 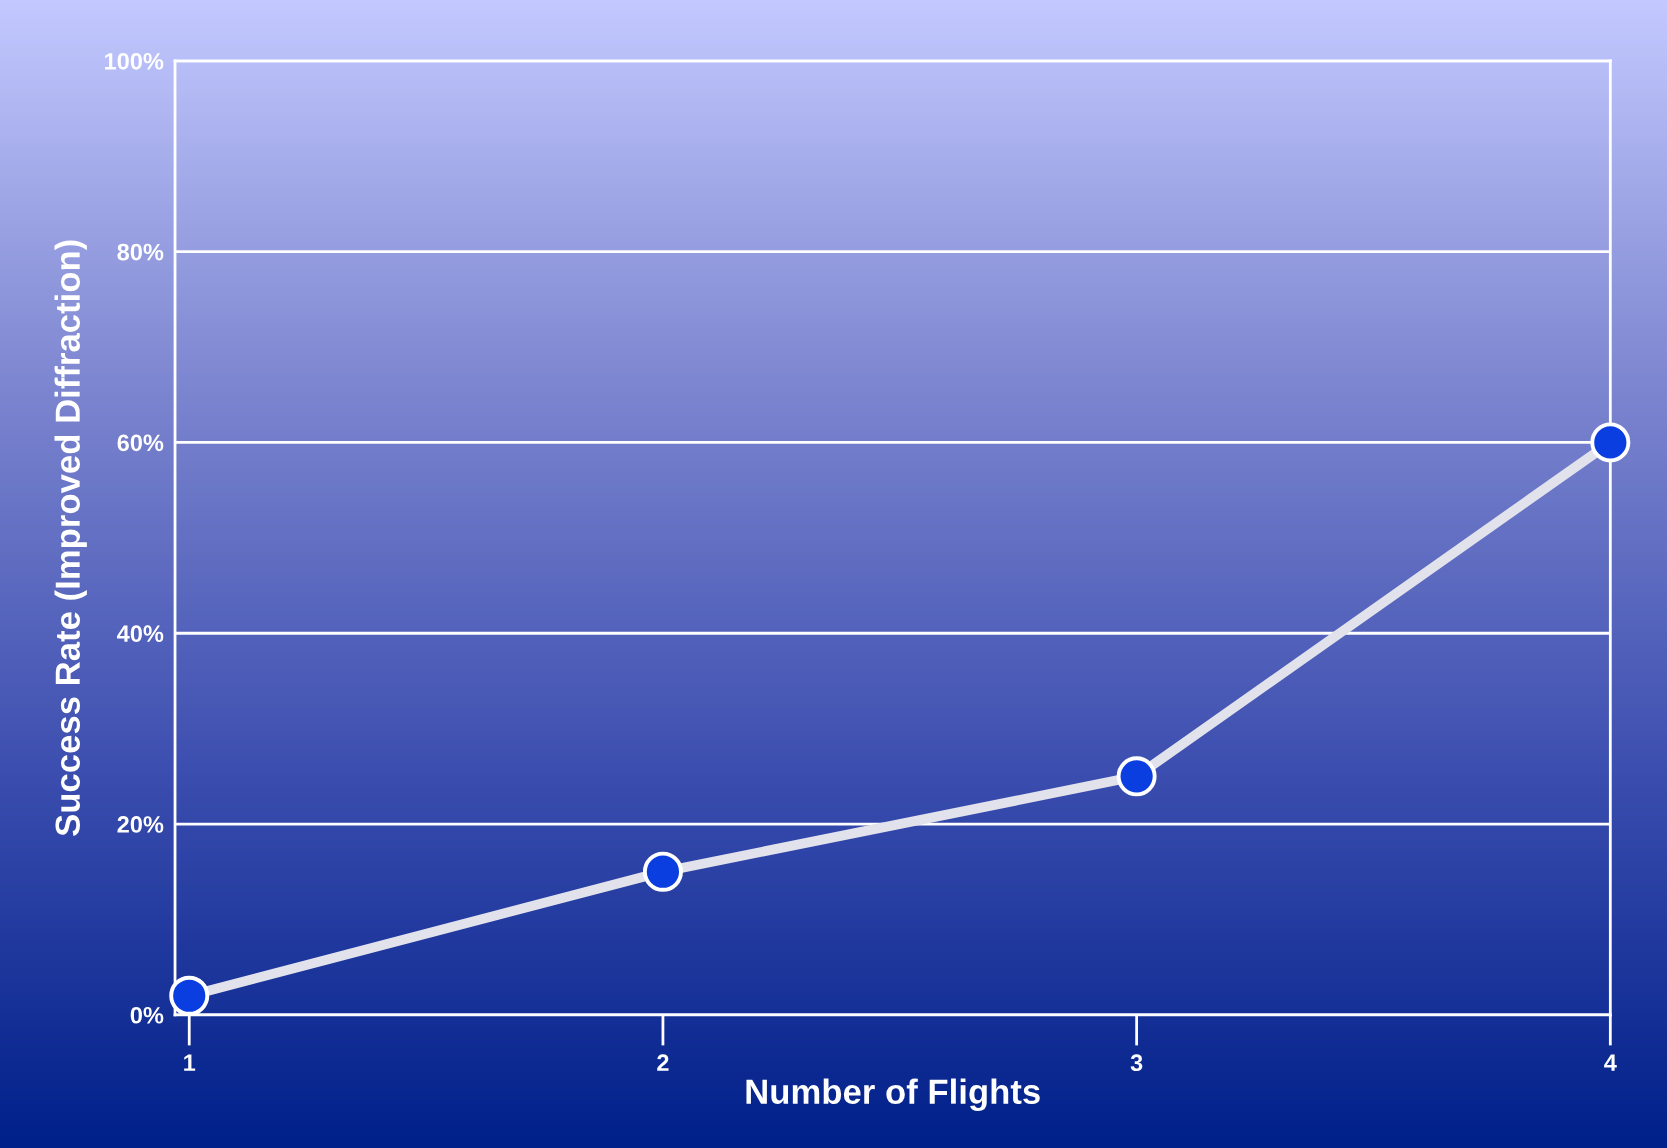 What do you see at coordinates (147, 1015) in the screenshot?
I see `y-tick-label: 0%` at bounding box center [147, 1015].